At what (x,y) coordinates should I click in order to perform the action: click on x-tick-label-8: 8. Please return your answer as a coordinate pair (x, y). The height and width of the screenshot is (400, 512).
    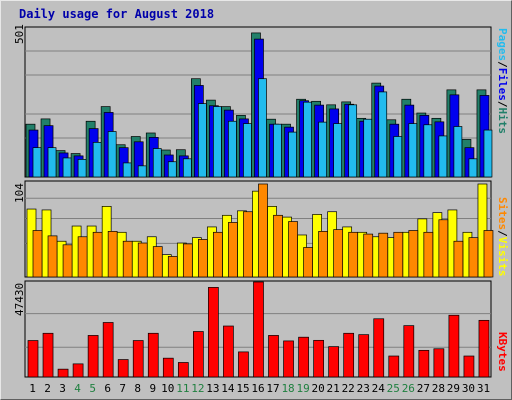
    Looking at the image, I should click on (137, 388).